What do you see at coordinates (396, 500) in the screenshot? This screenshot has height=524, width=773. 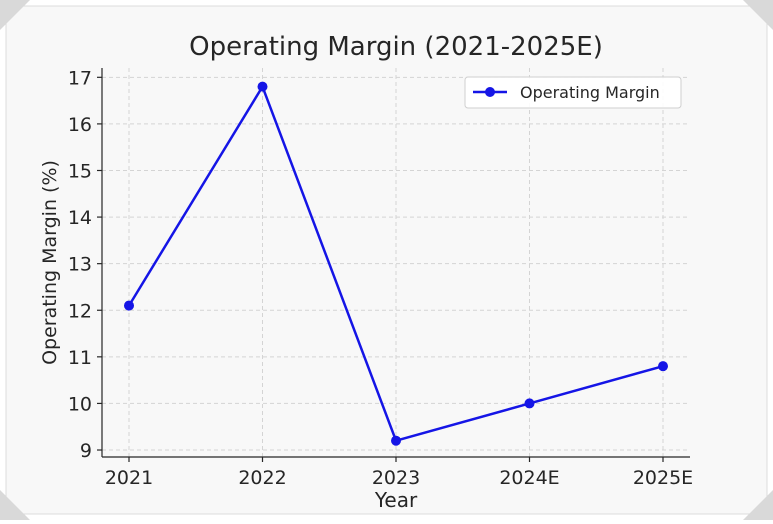 I see `x-axis-label: Year` at bounding box center [396, 500].